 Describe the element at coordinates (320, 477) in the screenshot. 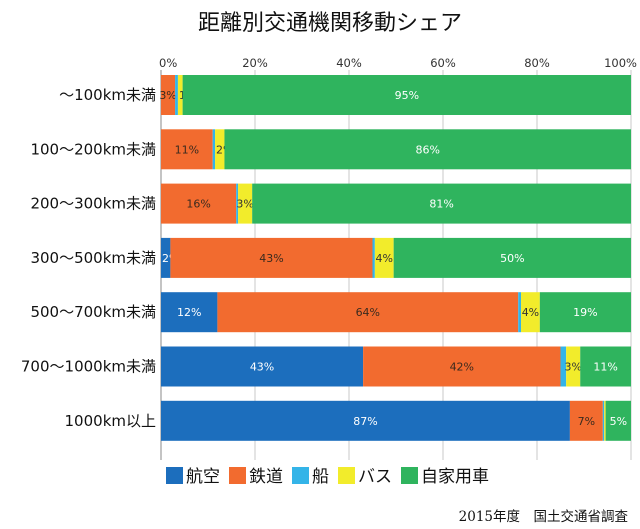

I see `legend-label: 船` at that location.